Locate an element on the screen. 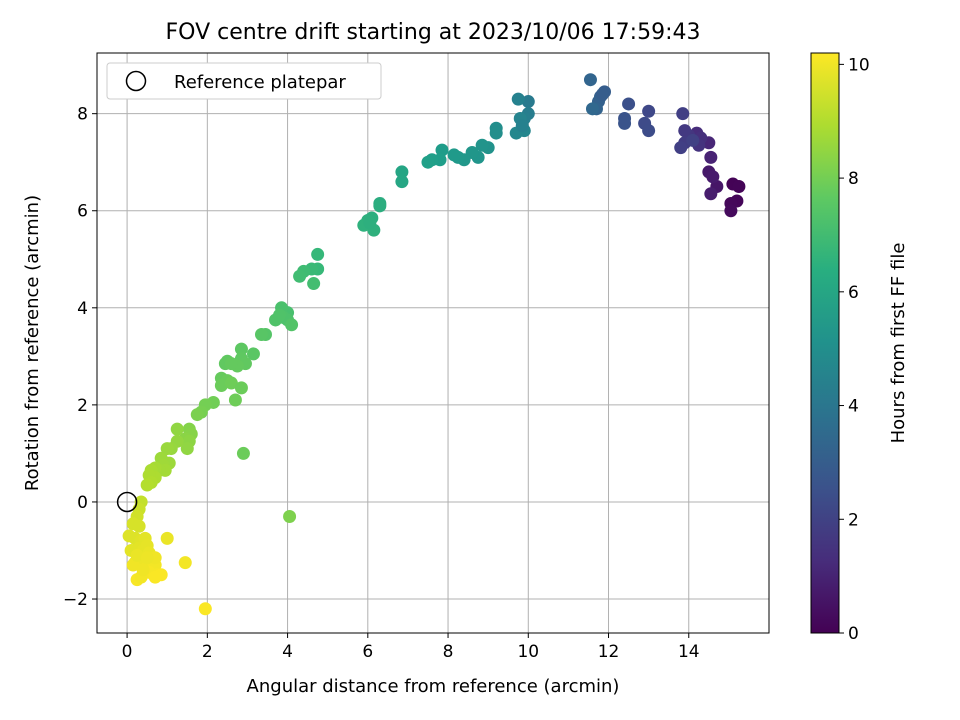 This screenshot has height=720, width=960. legend: Reference platepar is located at coordinates (244, 81).